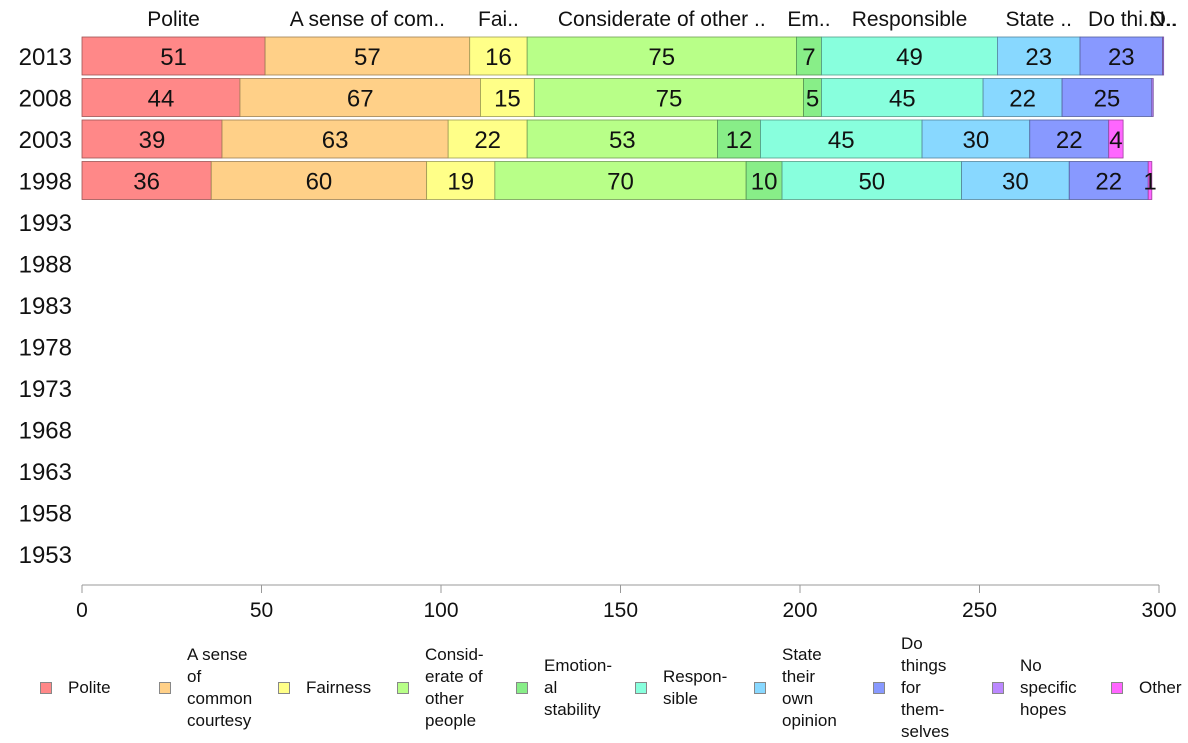 The height and width of the screenshot is (743, 1188). Describe the element at coordinates (45, 348) in the screenshot. I see `year-label: 1978` at that location.